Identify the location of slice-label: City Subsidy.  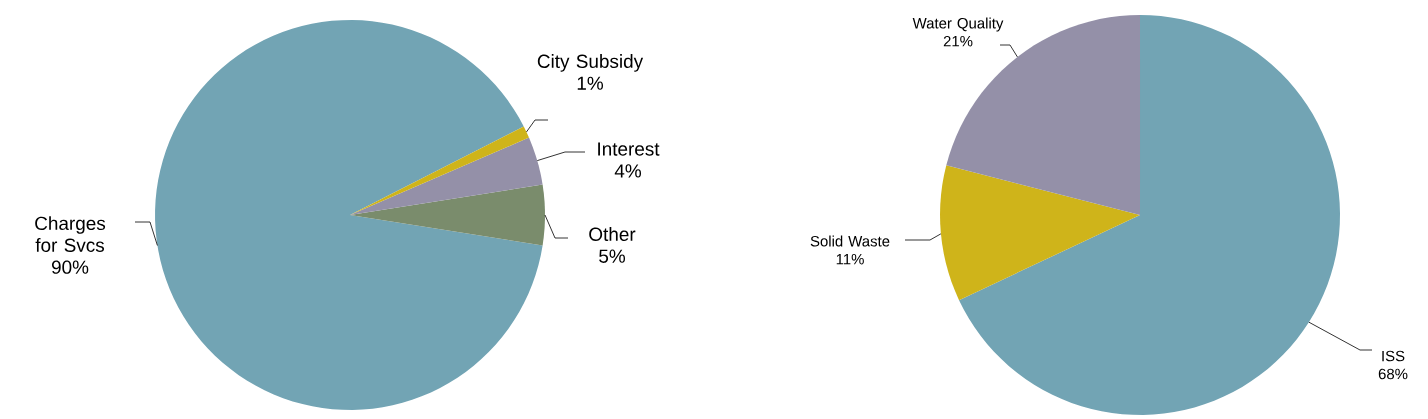
(590, 63).